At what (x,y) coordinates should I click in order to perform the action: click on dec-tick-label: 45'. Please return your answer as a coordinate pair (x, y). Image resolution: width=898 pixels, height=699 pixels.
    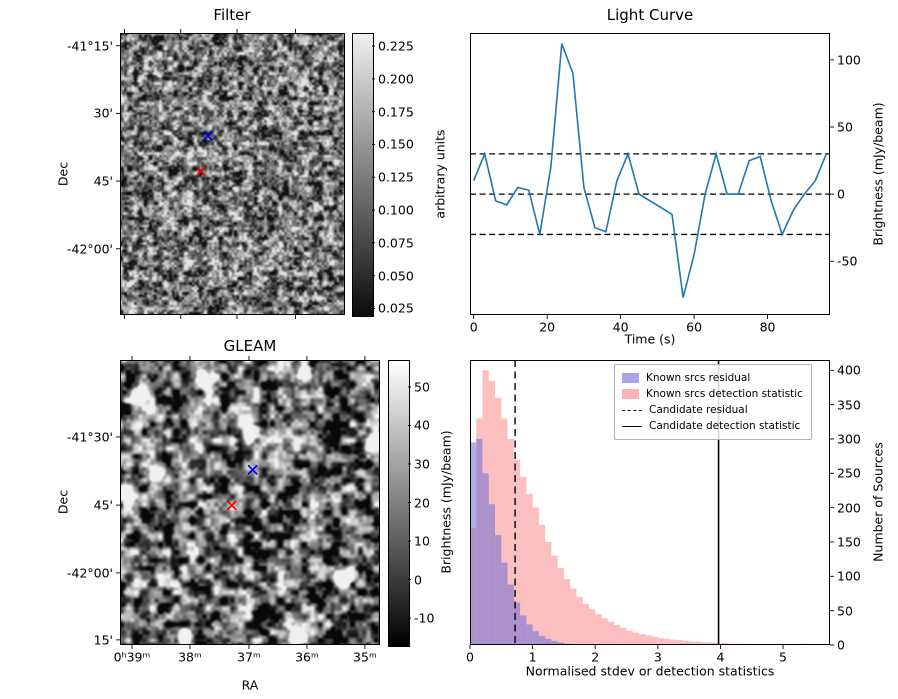
    Looking at the image, I should click on (103, 505).